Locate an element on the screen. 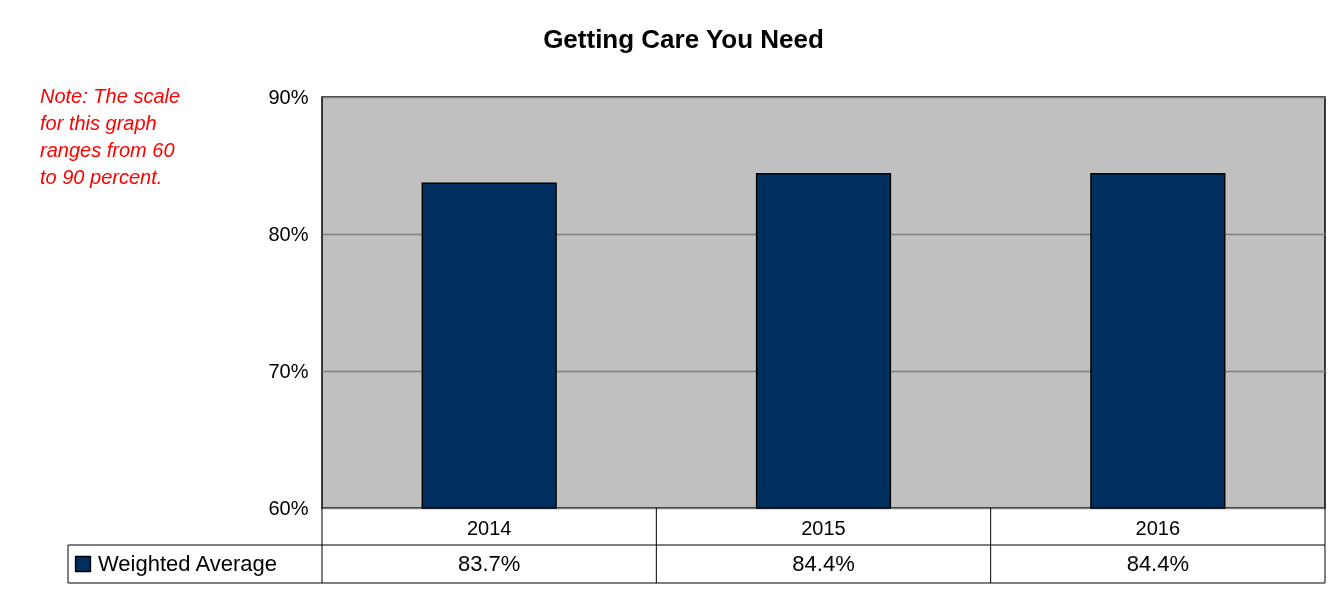  y-tick-label: 70% is located at coordinates (288, 370).